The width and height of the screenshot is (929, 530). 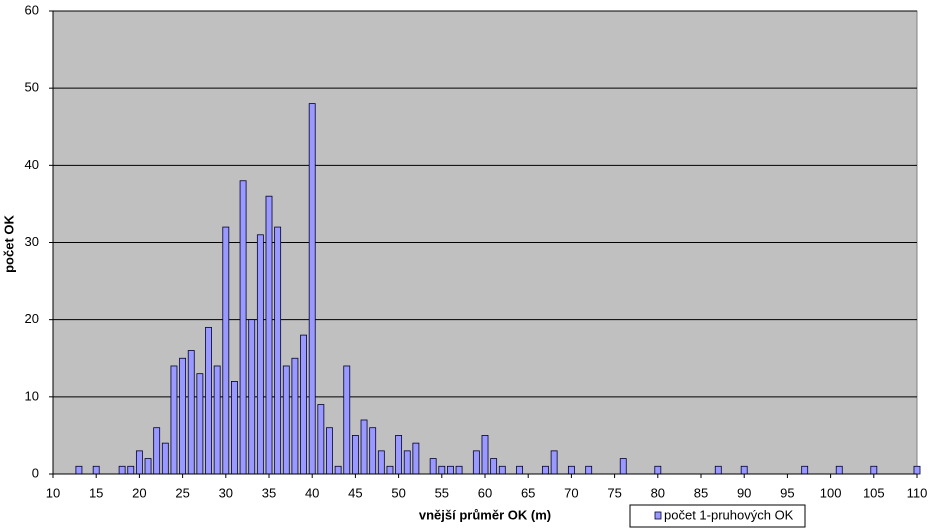 What do you see at coordinates (355, 492) in the screenshot?
I see `x-tick-label: 45` at bounding box center [355, 492].